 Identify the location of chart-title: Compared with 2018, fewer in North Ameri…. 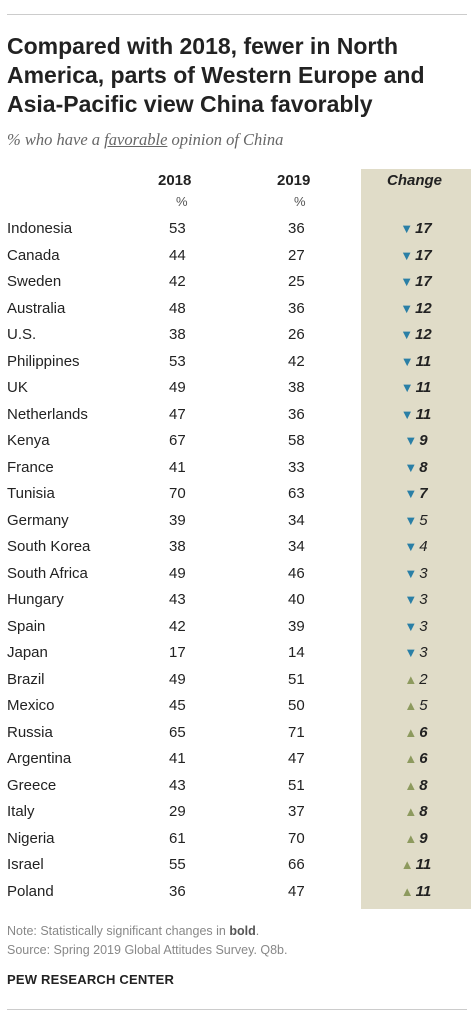
(216, 75).